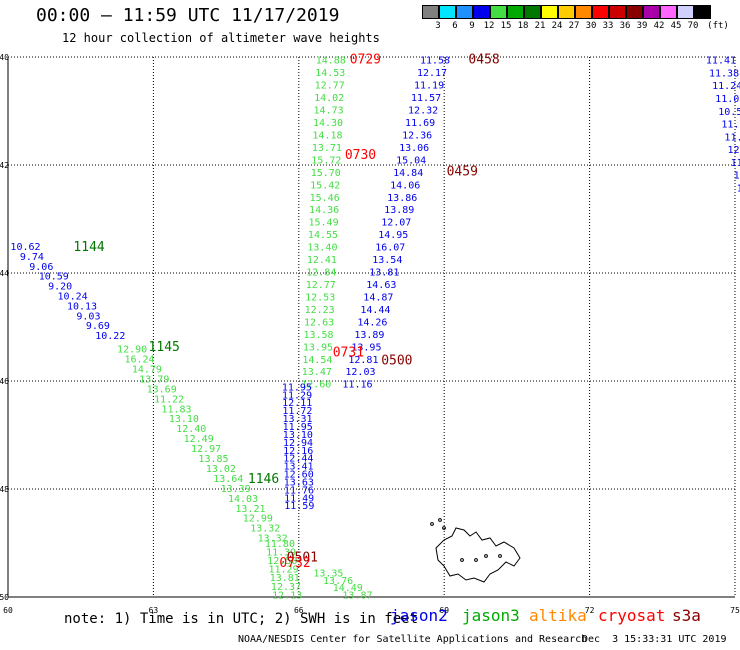 The height and width of the screenshot is (650, 740). What do you see at coordinates (132, 350) in the screenshot?
I see `swh-value-label: 12.90` at bounding box center [132, 350].